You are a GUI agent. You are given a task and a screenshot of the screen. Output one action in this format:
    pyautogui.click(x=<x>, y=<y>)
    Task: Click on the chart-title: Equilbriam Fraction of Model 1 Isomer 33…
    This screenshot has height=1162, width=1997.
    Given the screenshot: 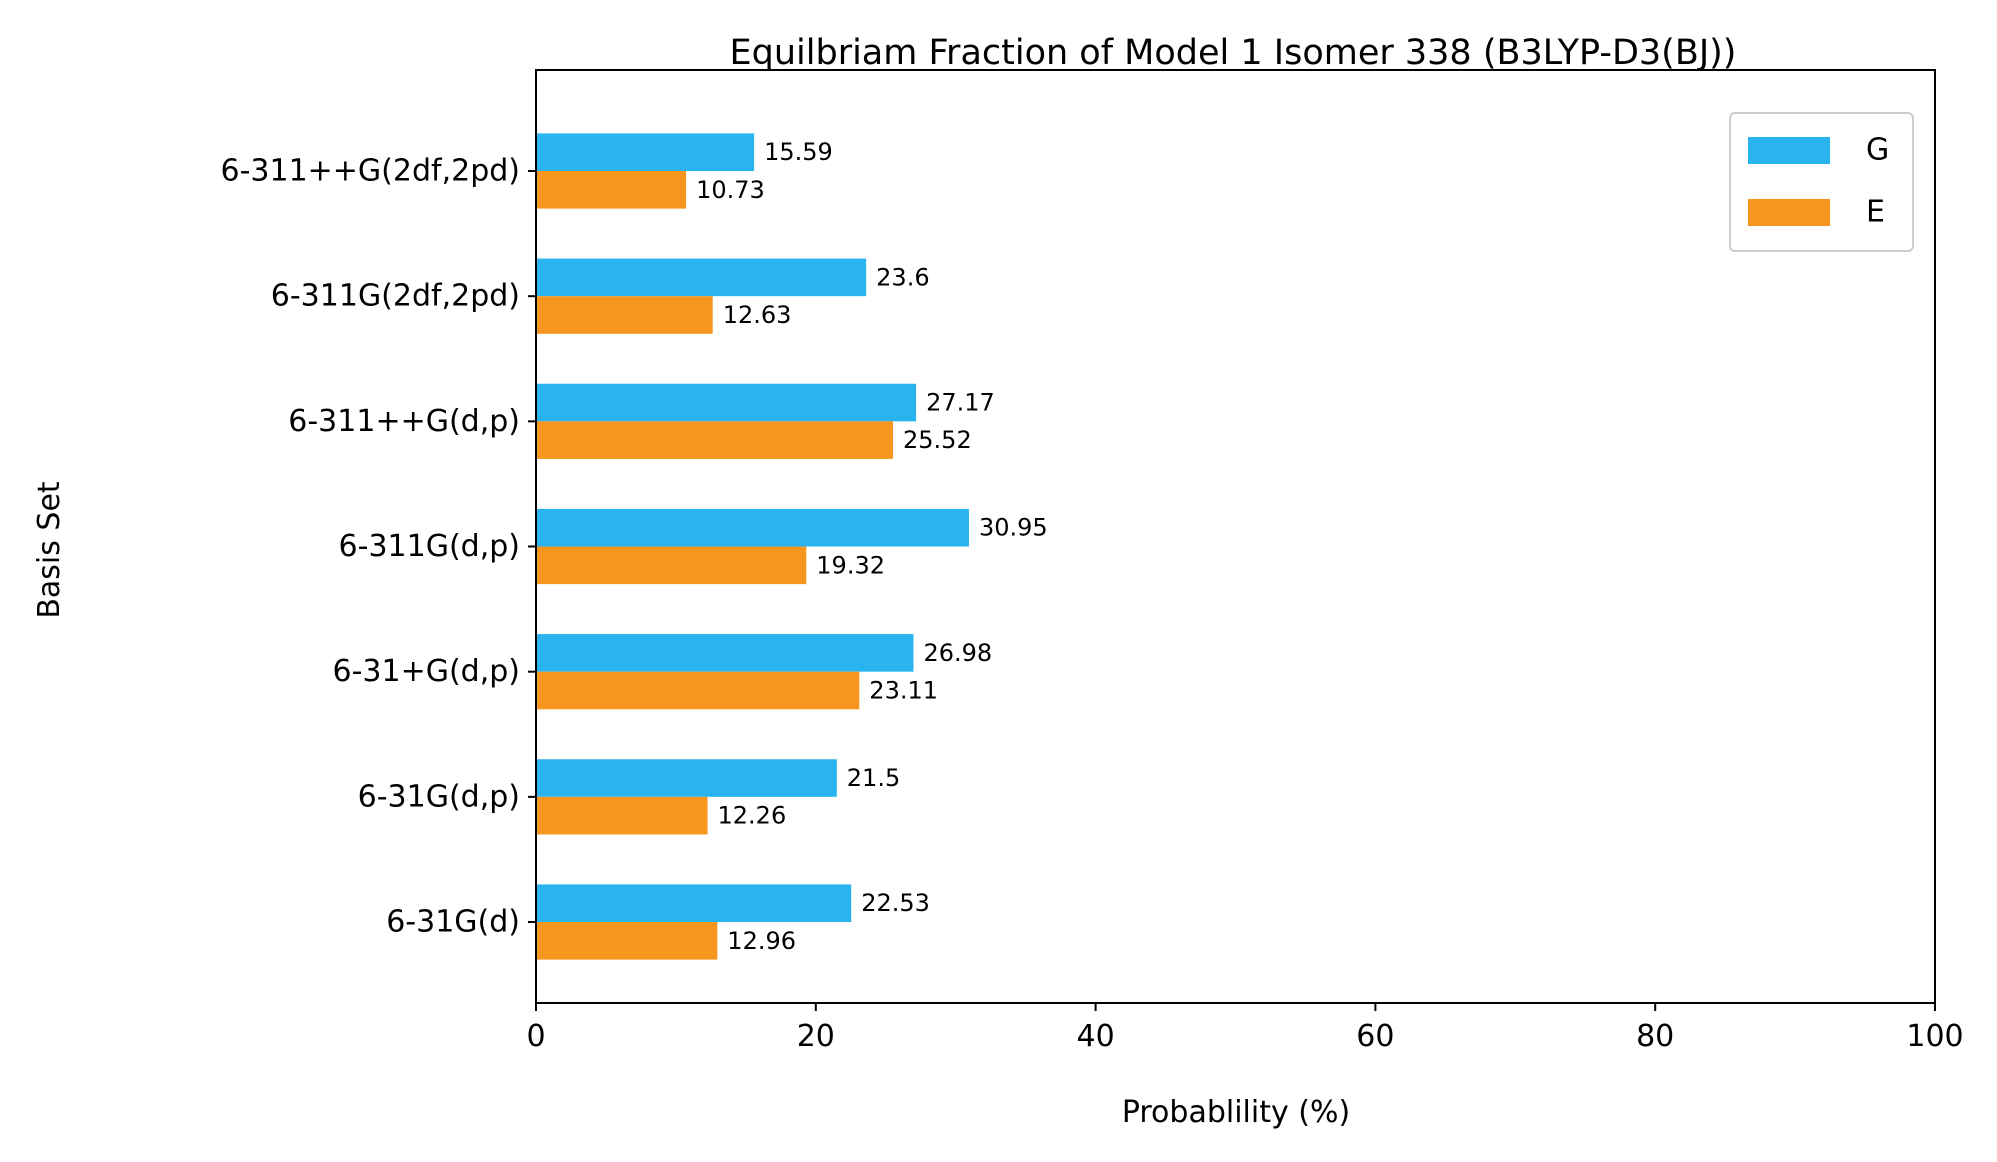 What is the action you would take?
    pyautogui.click(x=1233, y=53)
    